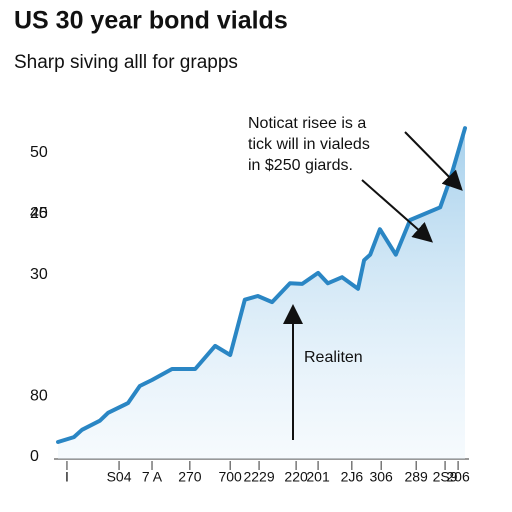 The width and height of the screenshot is (512, 512). What do you see at coordinates (296, 477) in the screenshot?
I see `x-tick-label: 220` at bounding box center [296, 477].